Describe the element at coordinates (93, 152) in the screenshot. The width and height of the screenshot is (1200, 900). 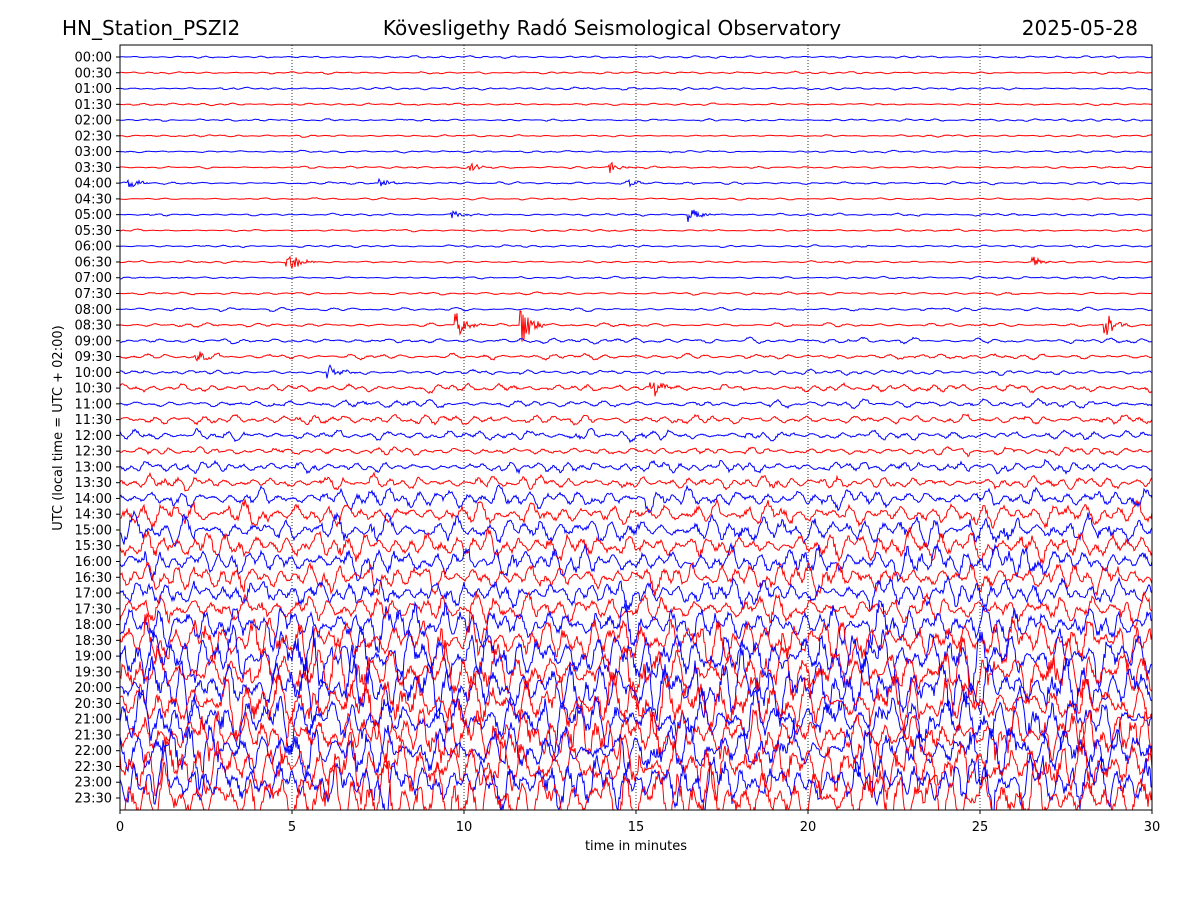
I see `y-tick-label: 03:00` at that location.